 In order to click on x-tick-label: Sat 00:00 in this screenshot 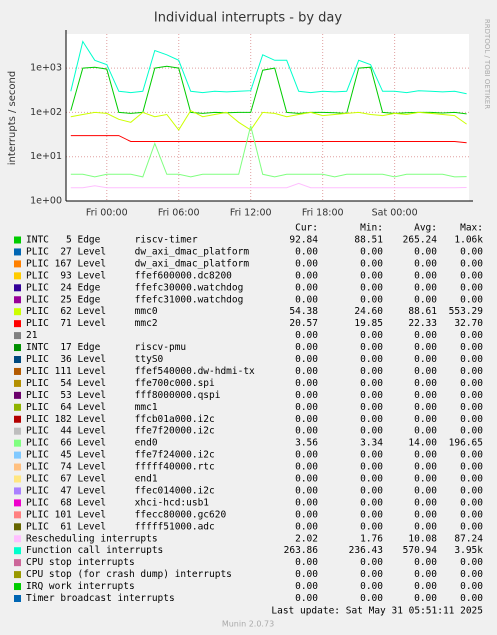, I will do `click(395, 213)`.